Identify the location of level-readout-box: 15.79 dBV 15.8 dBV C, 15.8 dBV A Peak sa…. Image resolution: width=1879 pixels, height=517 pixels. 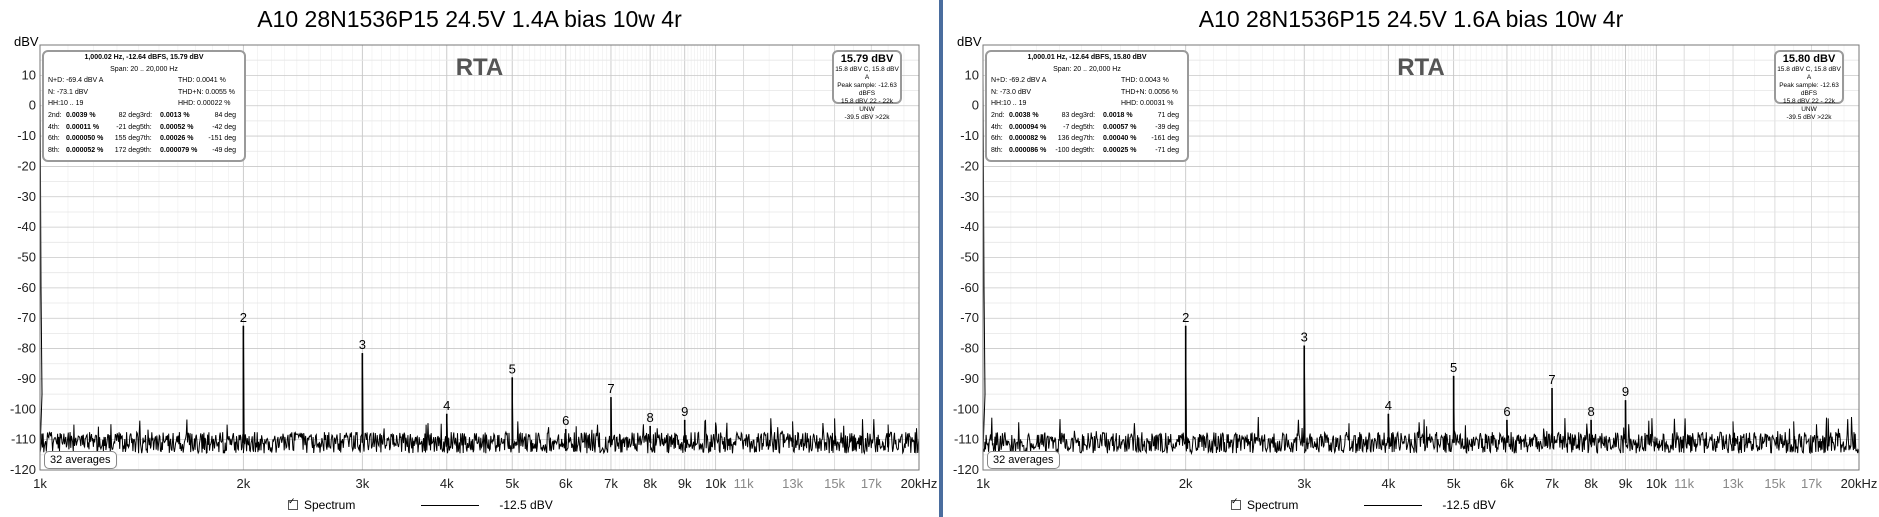
(867, 85).